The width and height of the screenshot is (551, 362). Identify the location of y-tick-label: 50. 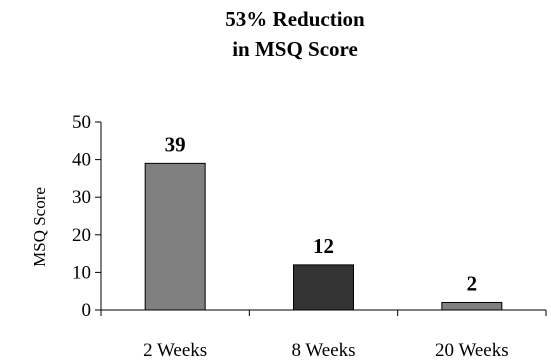
(81, 122).